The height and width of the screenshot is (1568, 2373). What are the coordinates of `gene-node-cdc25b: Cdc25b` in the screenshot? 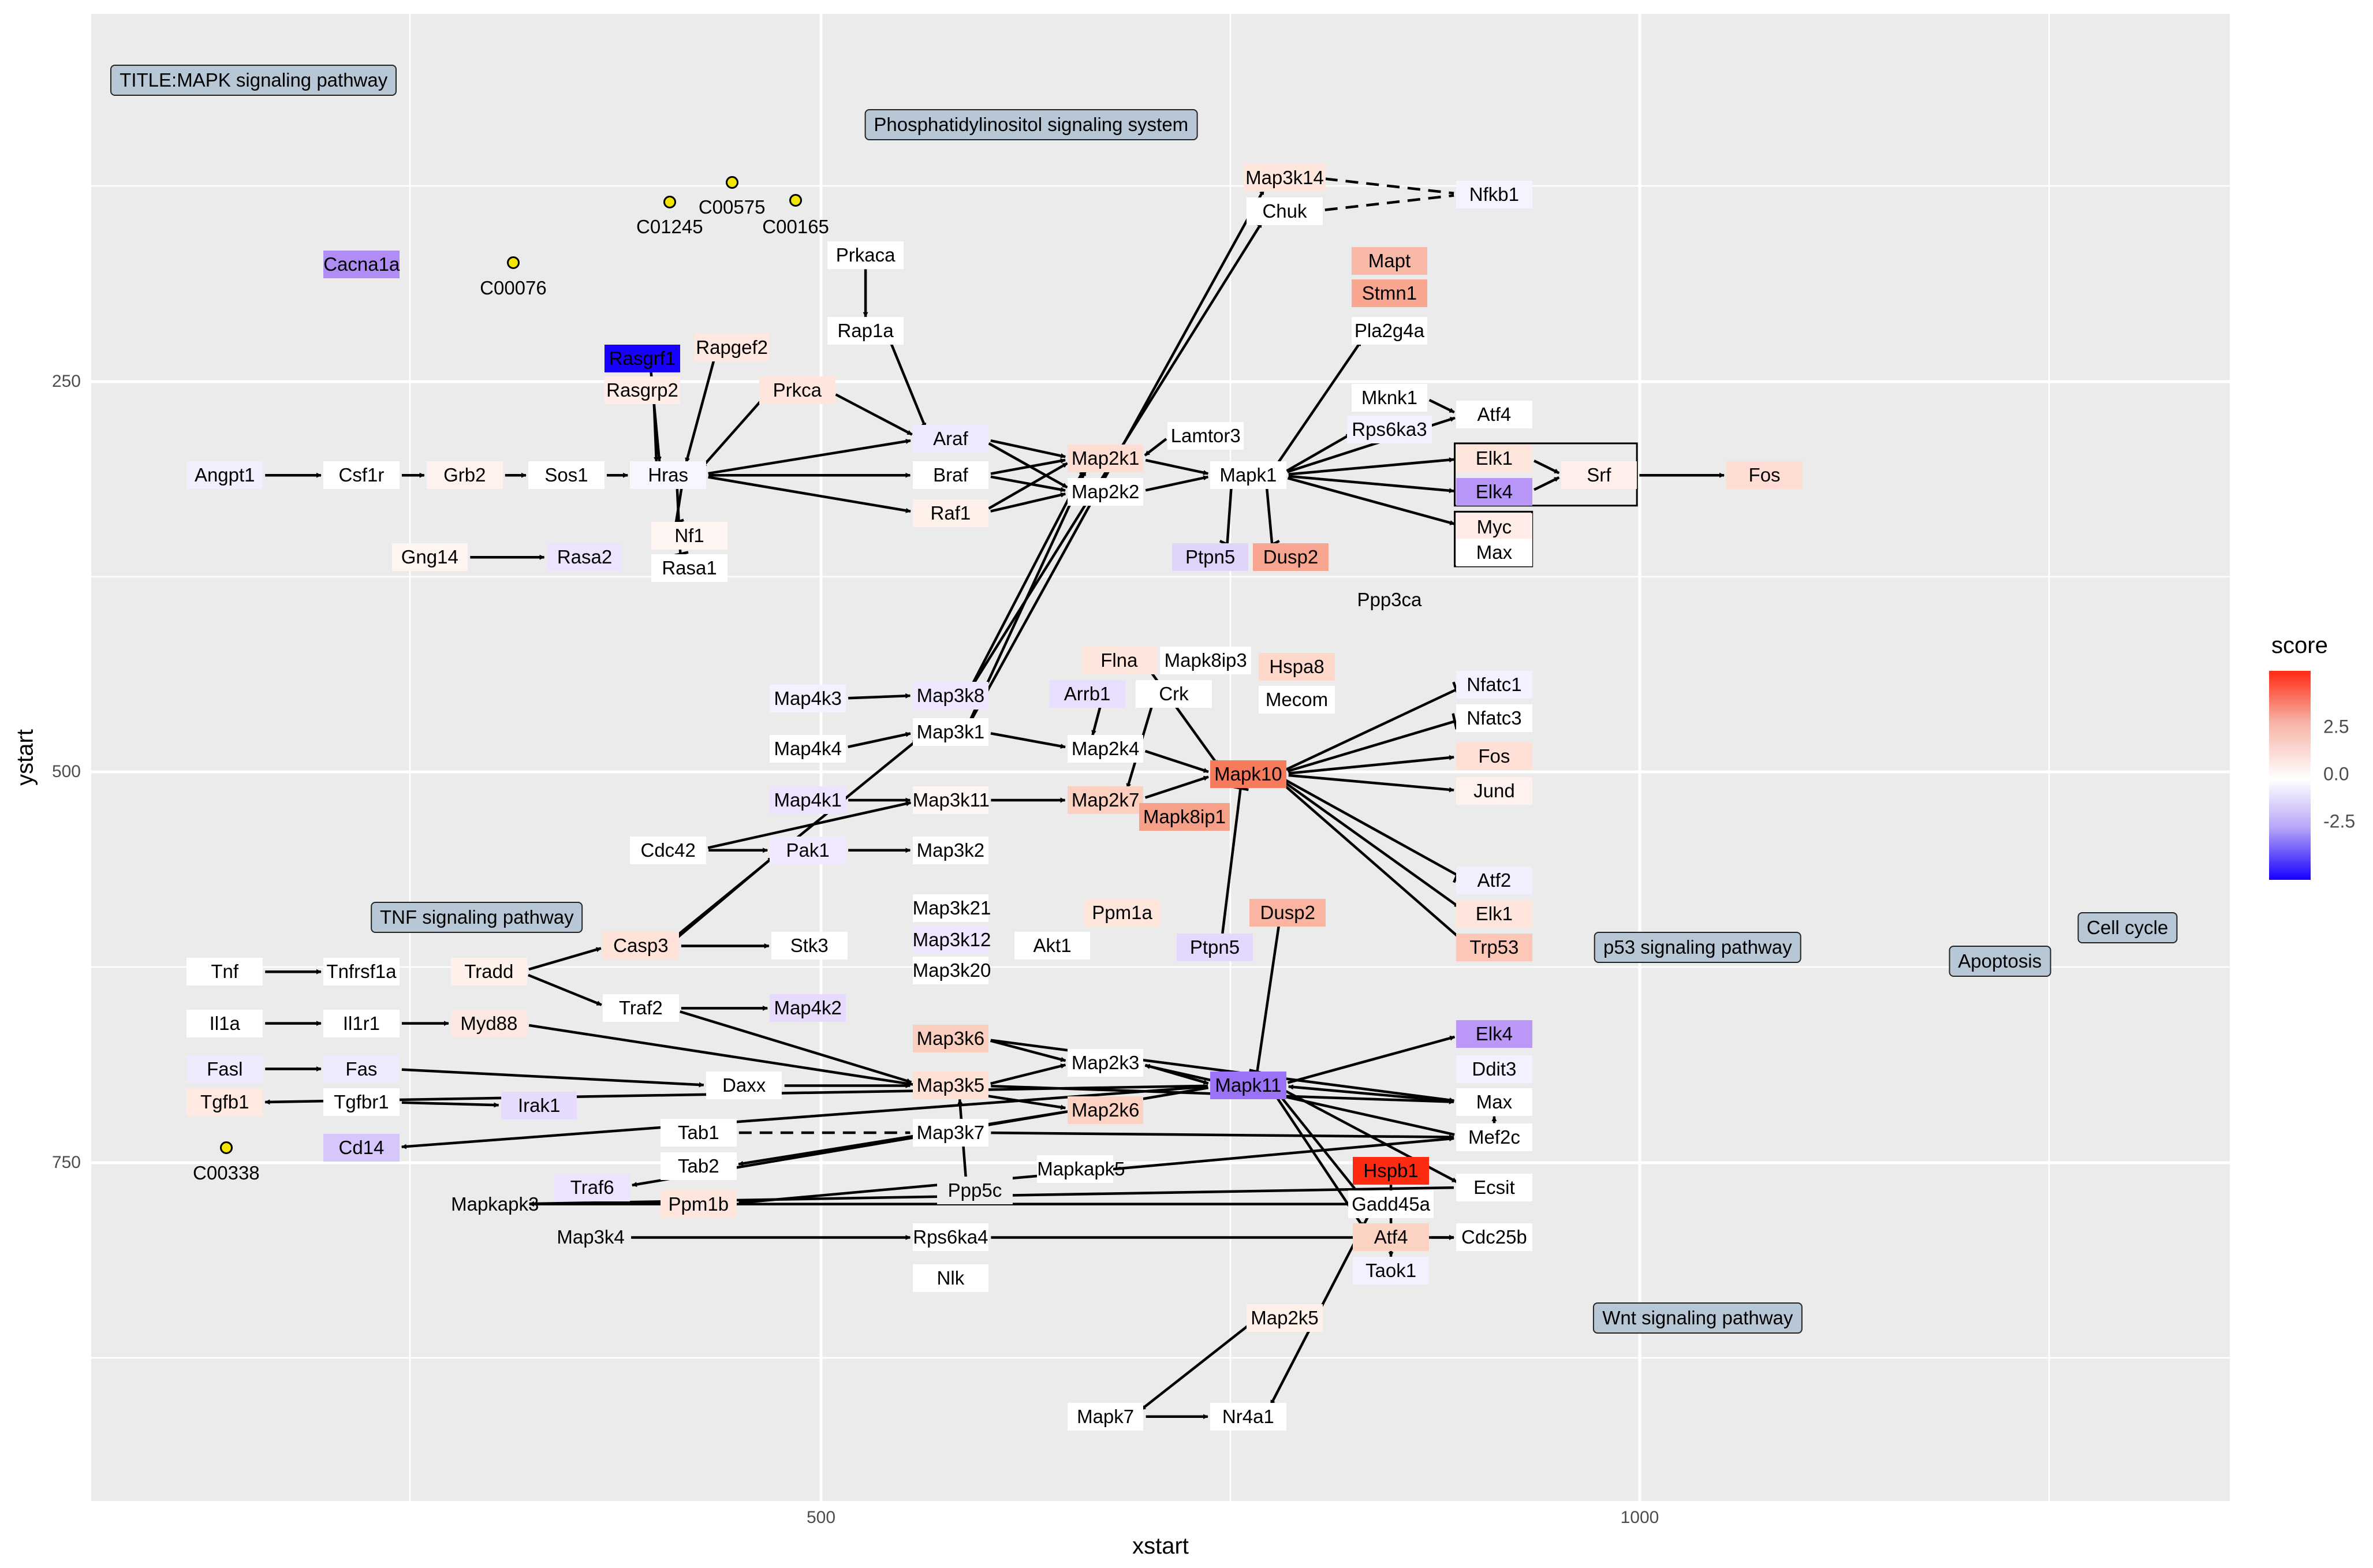 It's located at (1494, 1237).